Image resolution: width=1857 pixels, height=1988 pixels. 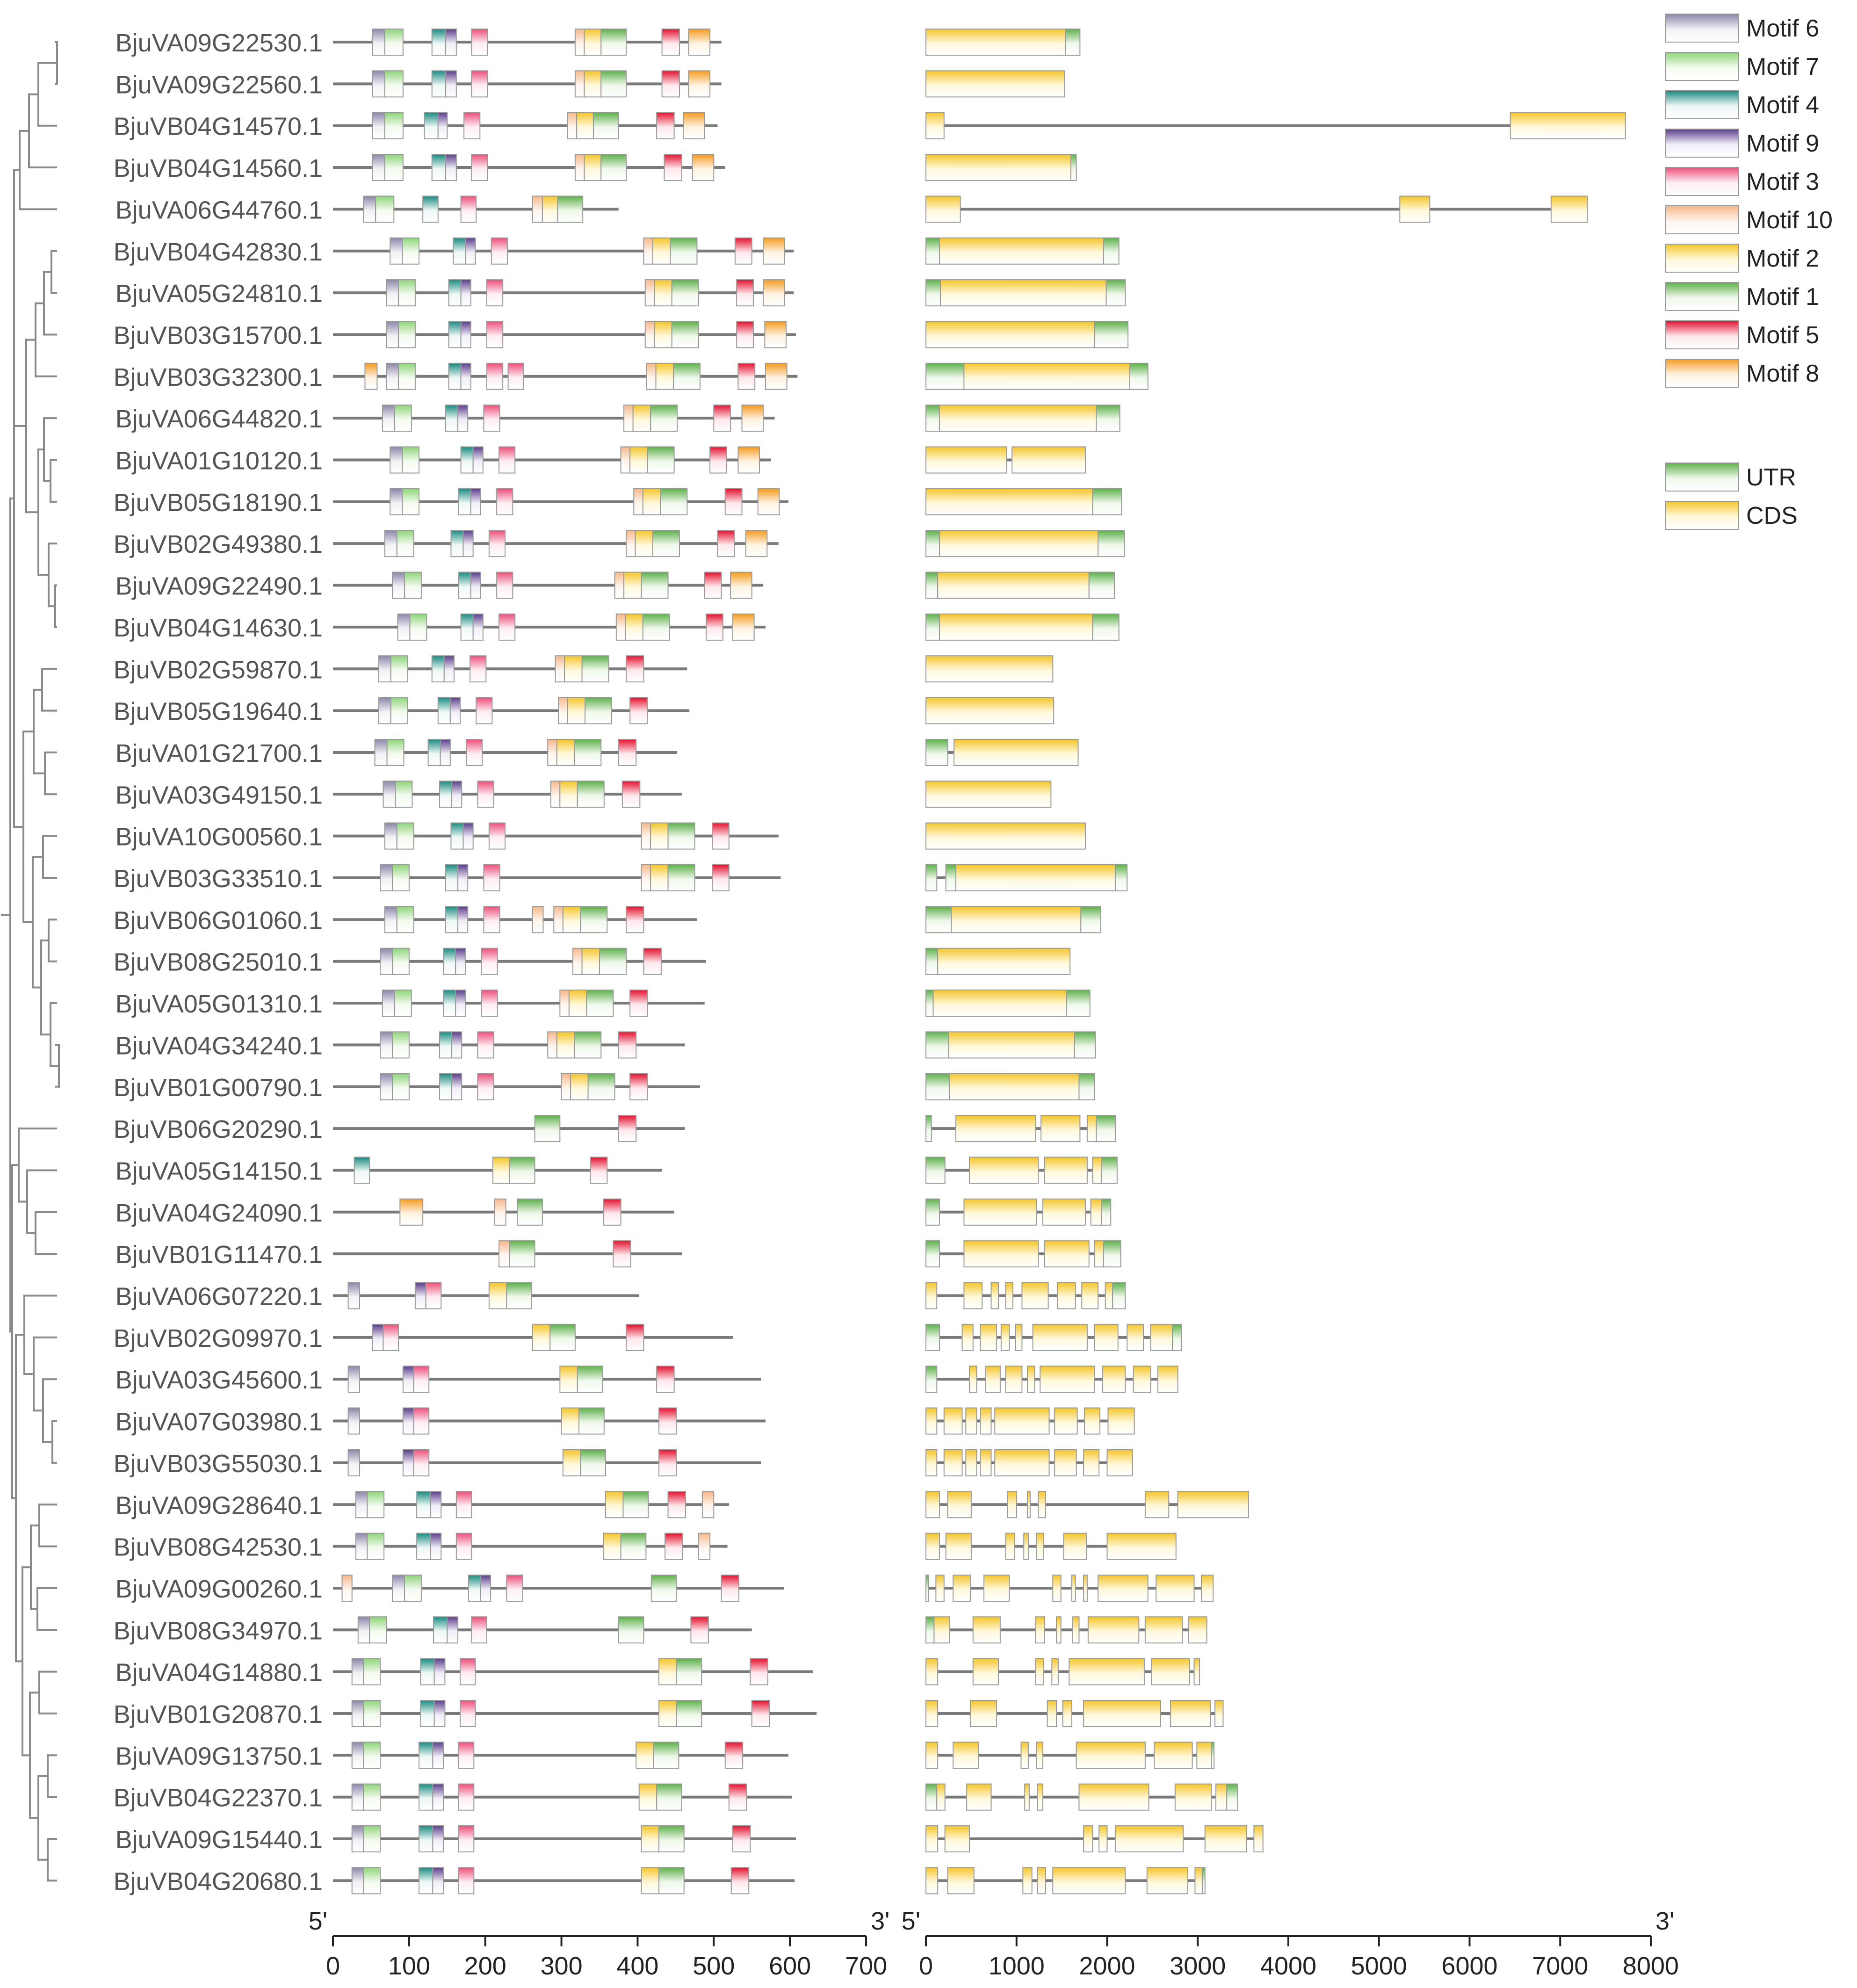 What do you see at coordinates (218, 628) in the screenshot?
I see `gene-label: BjuVB04G14630.1` at bounding box center [218, 628].